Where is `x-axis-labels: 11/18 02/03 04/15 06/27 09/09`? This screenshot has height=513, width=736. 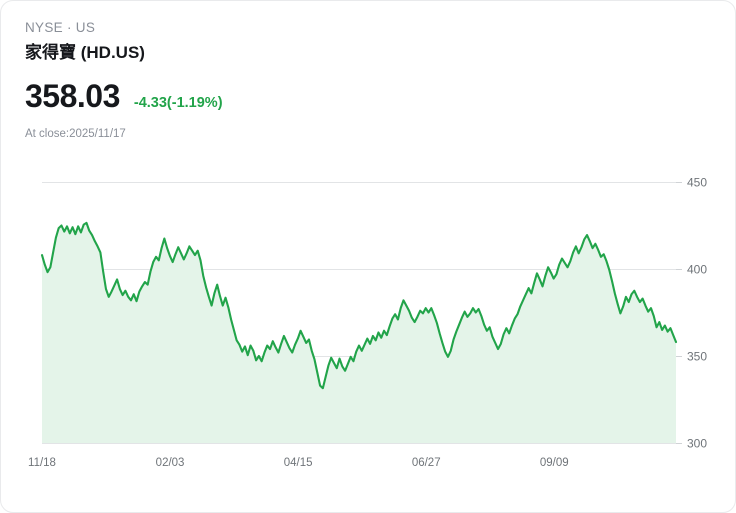
x-axis-labels: 11/18 02/03 04/15 06/27 09/09 is located at coordinates (298, 463).